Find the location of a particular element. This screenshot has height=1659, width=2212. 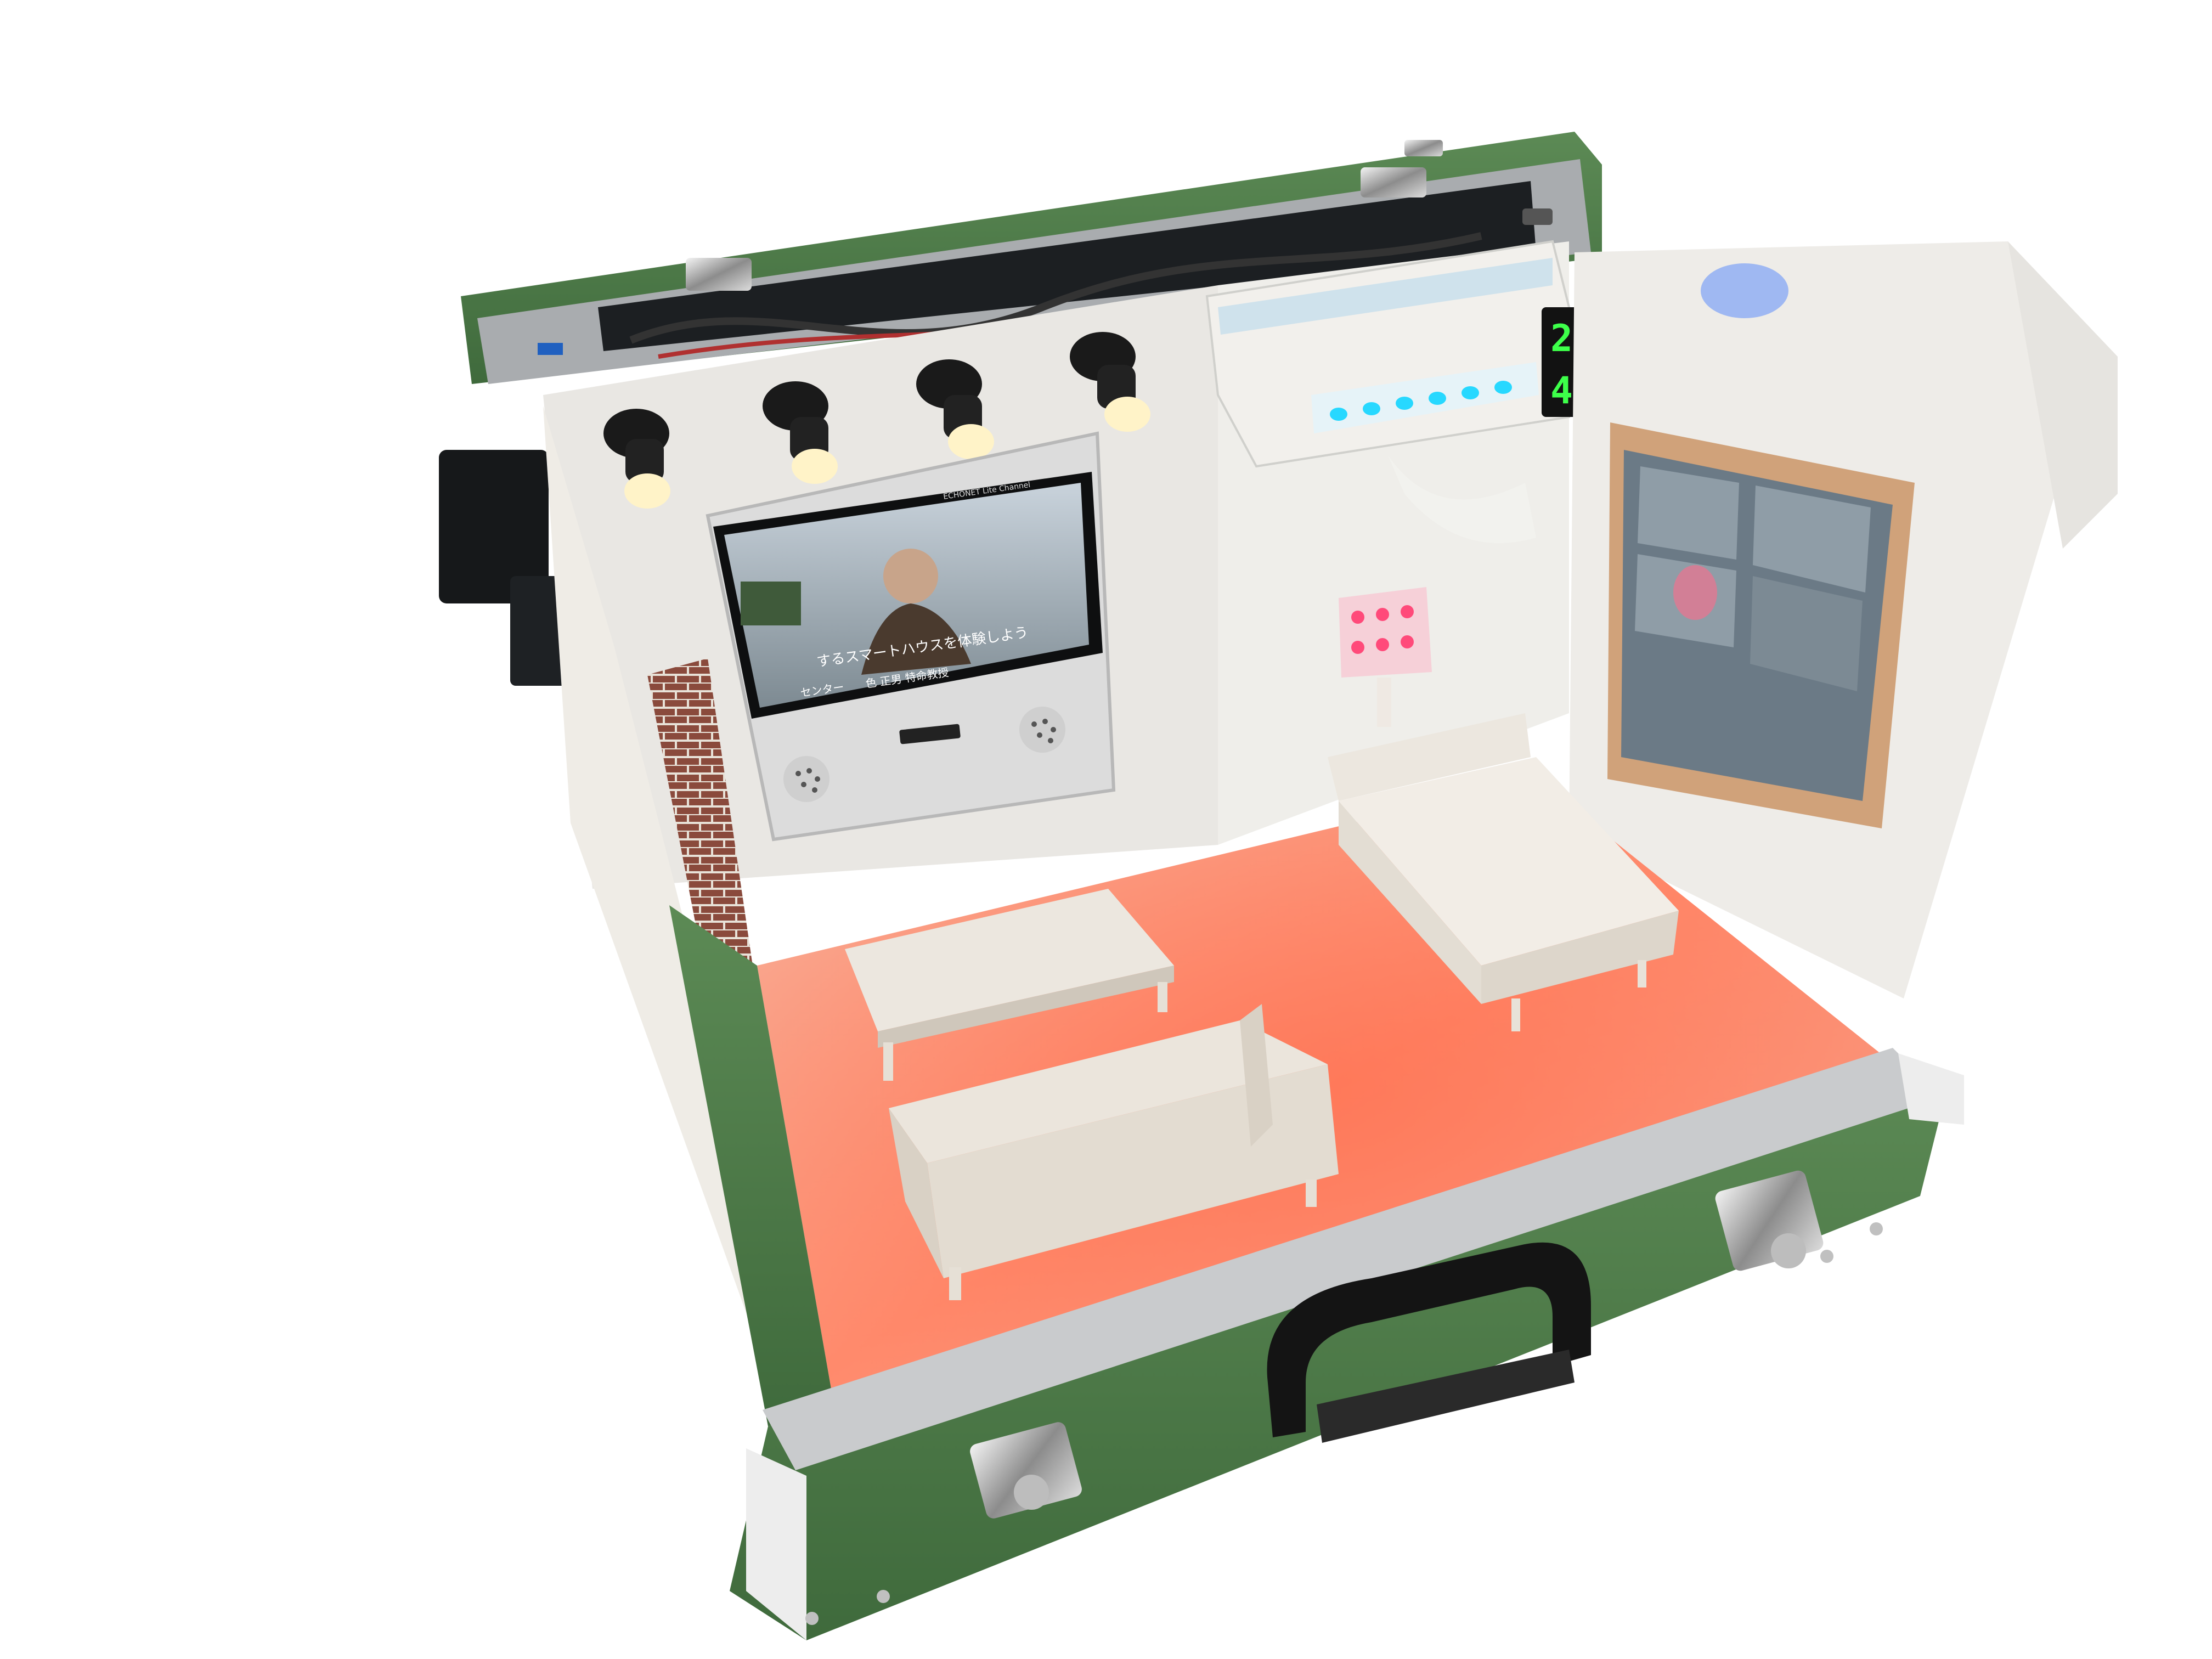

right-wall is located at coordinates (1843, 620).